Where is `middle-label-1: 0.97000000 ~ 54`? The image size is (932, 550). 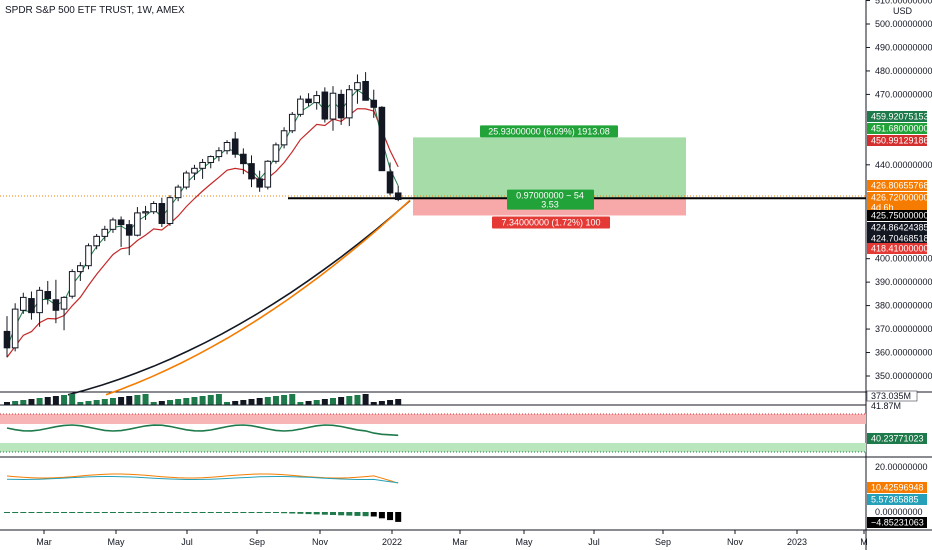 middle-label-1: 0.97000000 ~ 54 is located at coordinates (550, 196).